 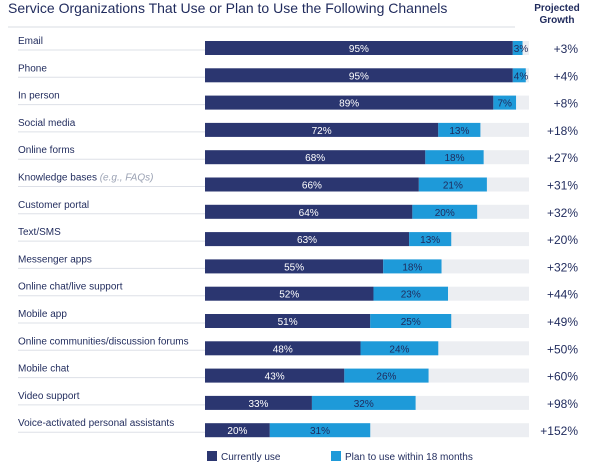 I want to click on data-label-current: 52%, so click(x=289, y=295).